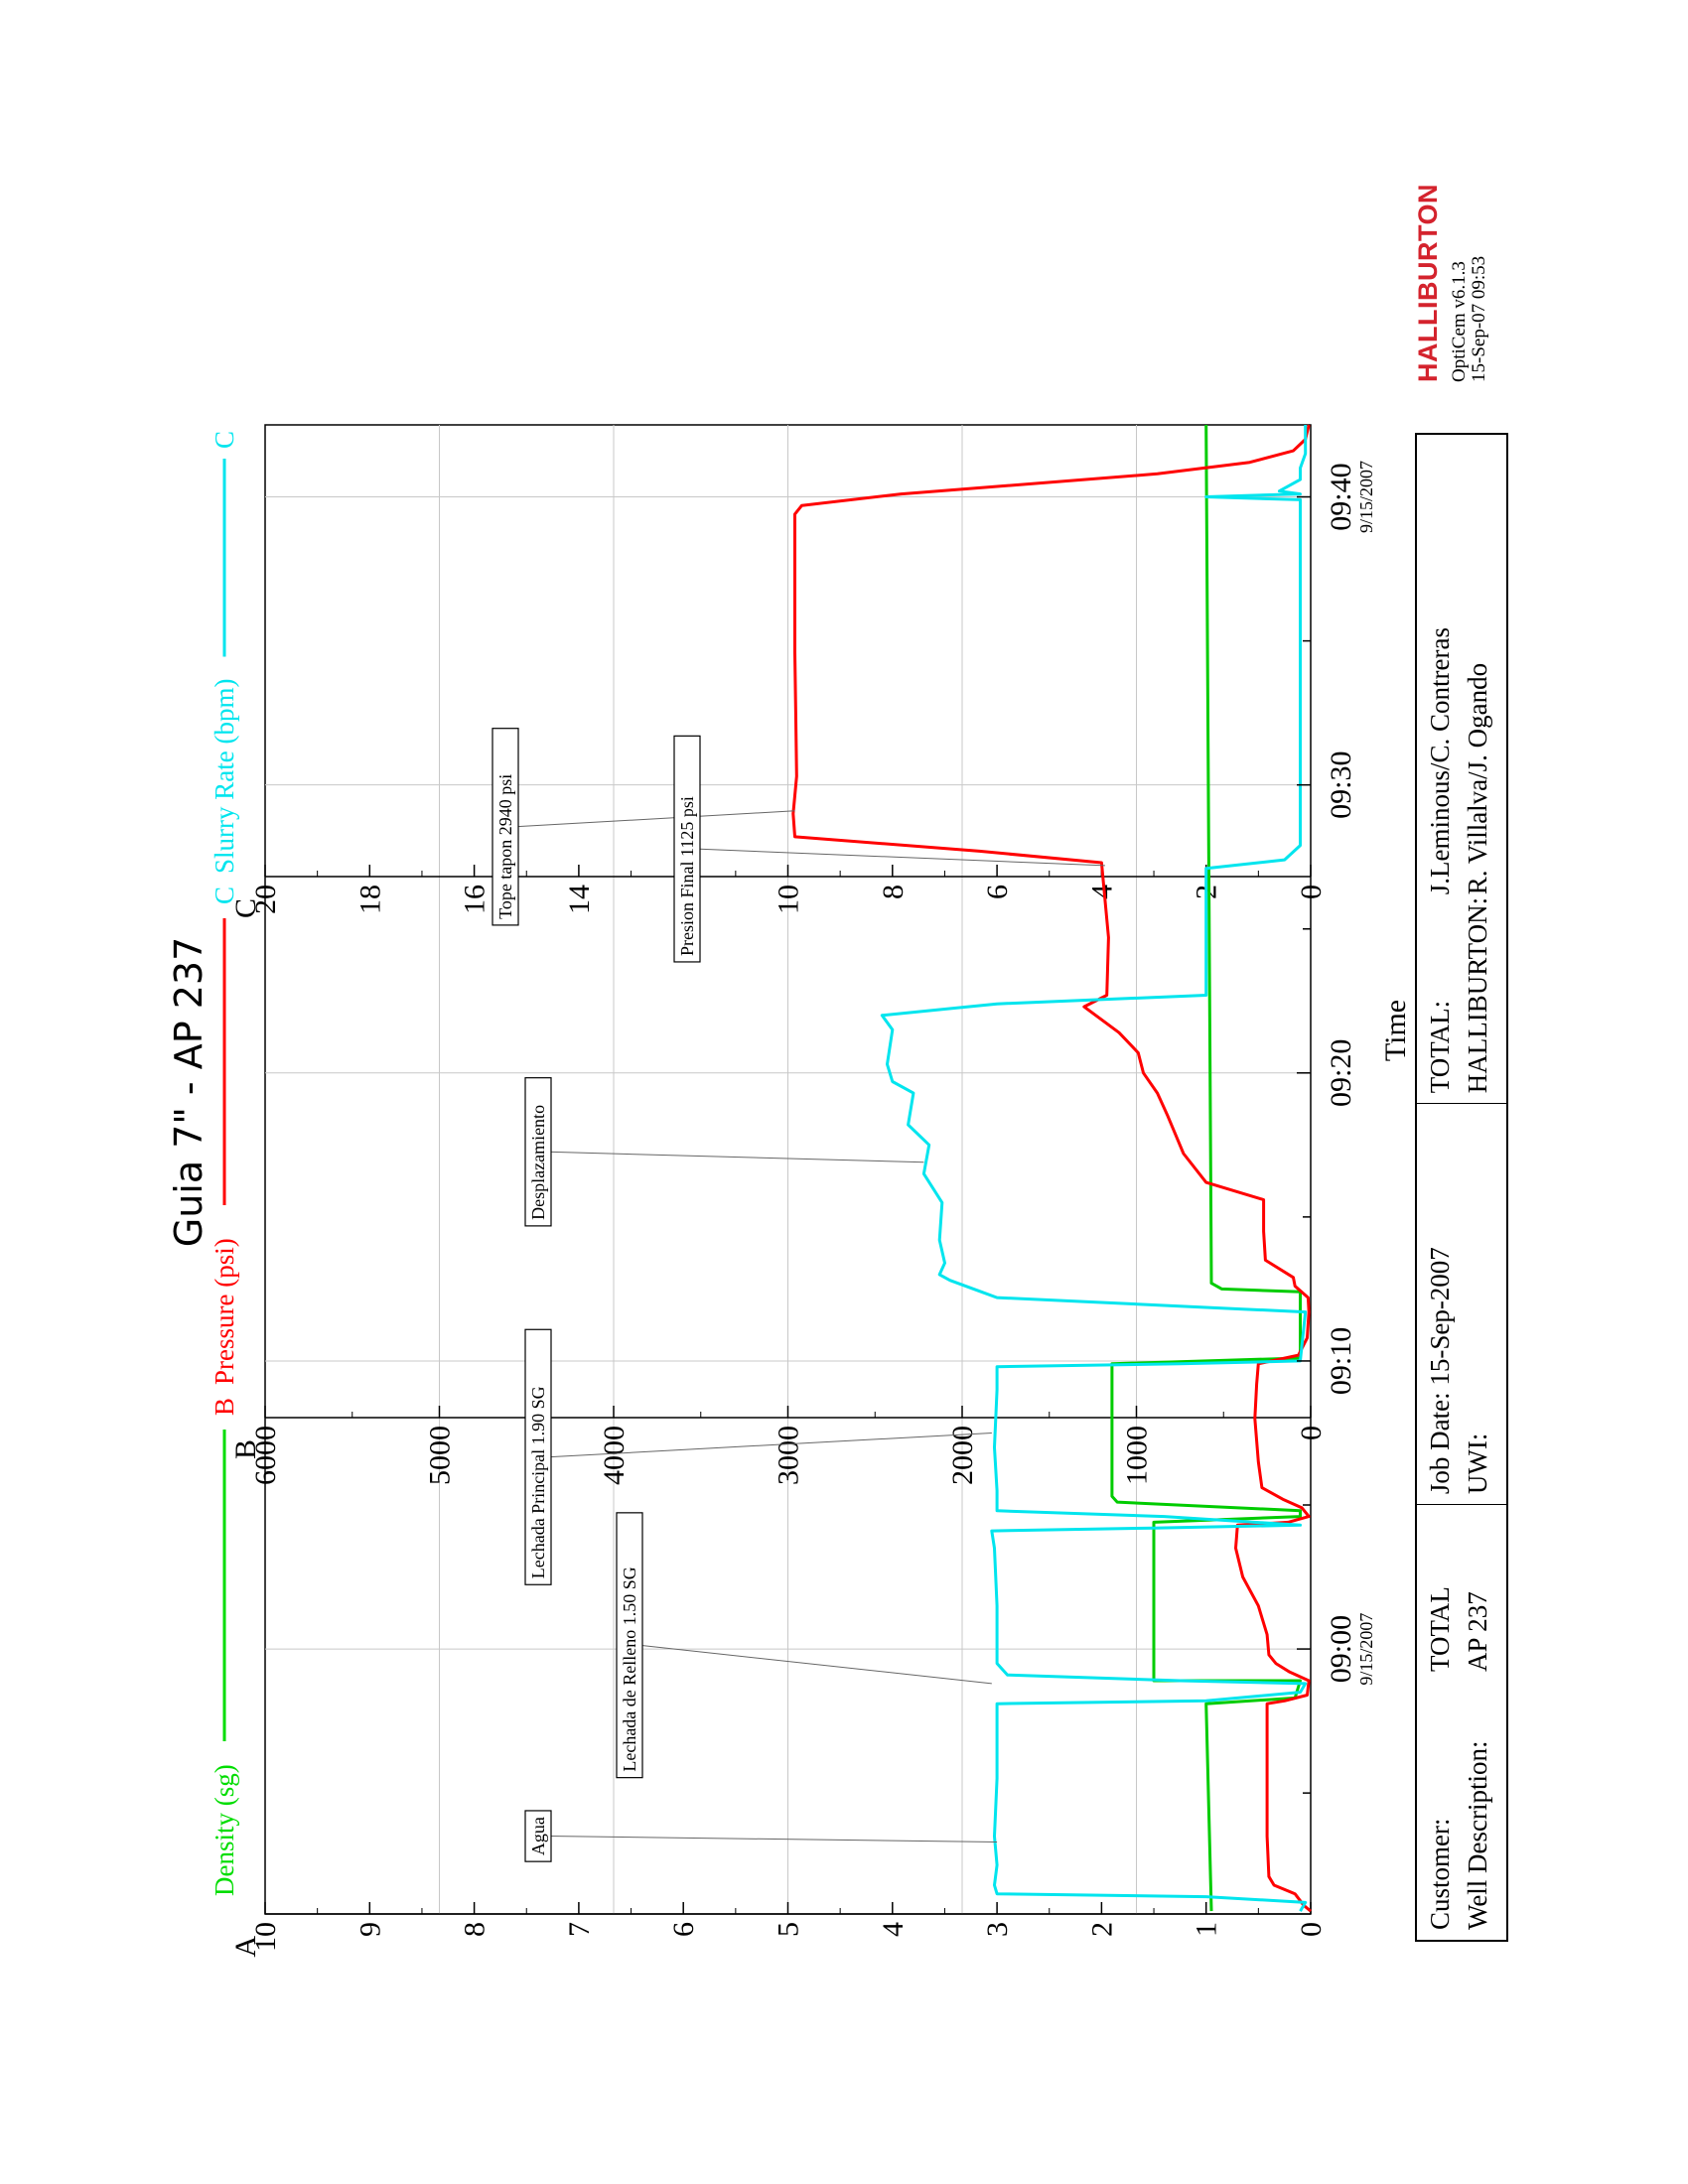  I want to click on halliburton-logo: HALLIBURTON, so click(1428, 283).